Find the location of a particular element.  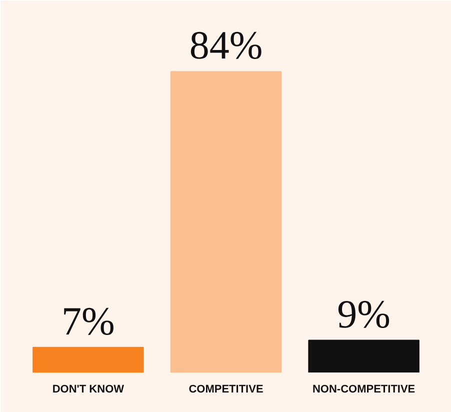

data-label: 84% is located at coordinates (226, 45).